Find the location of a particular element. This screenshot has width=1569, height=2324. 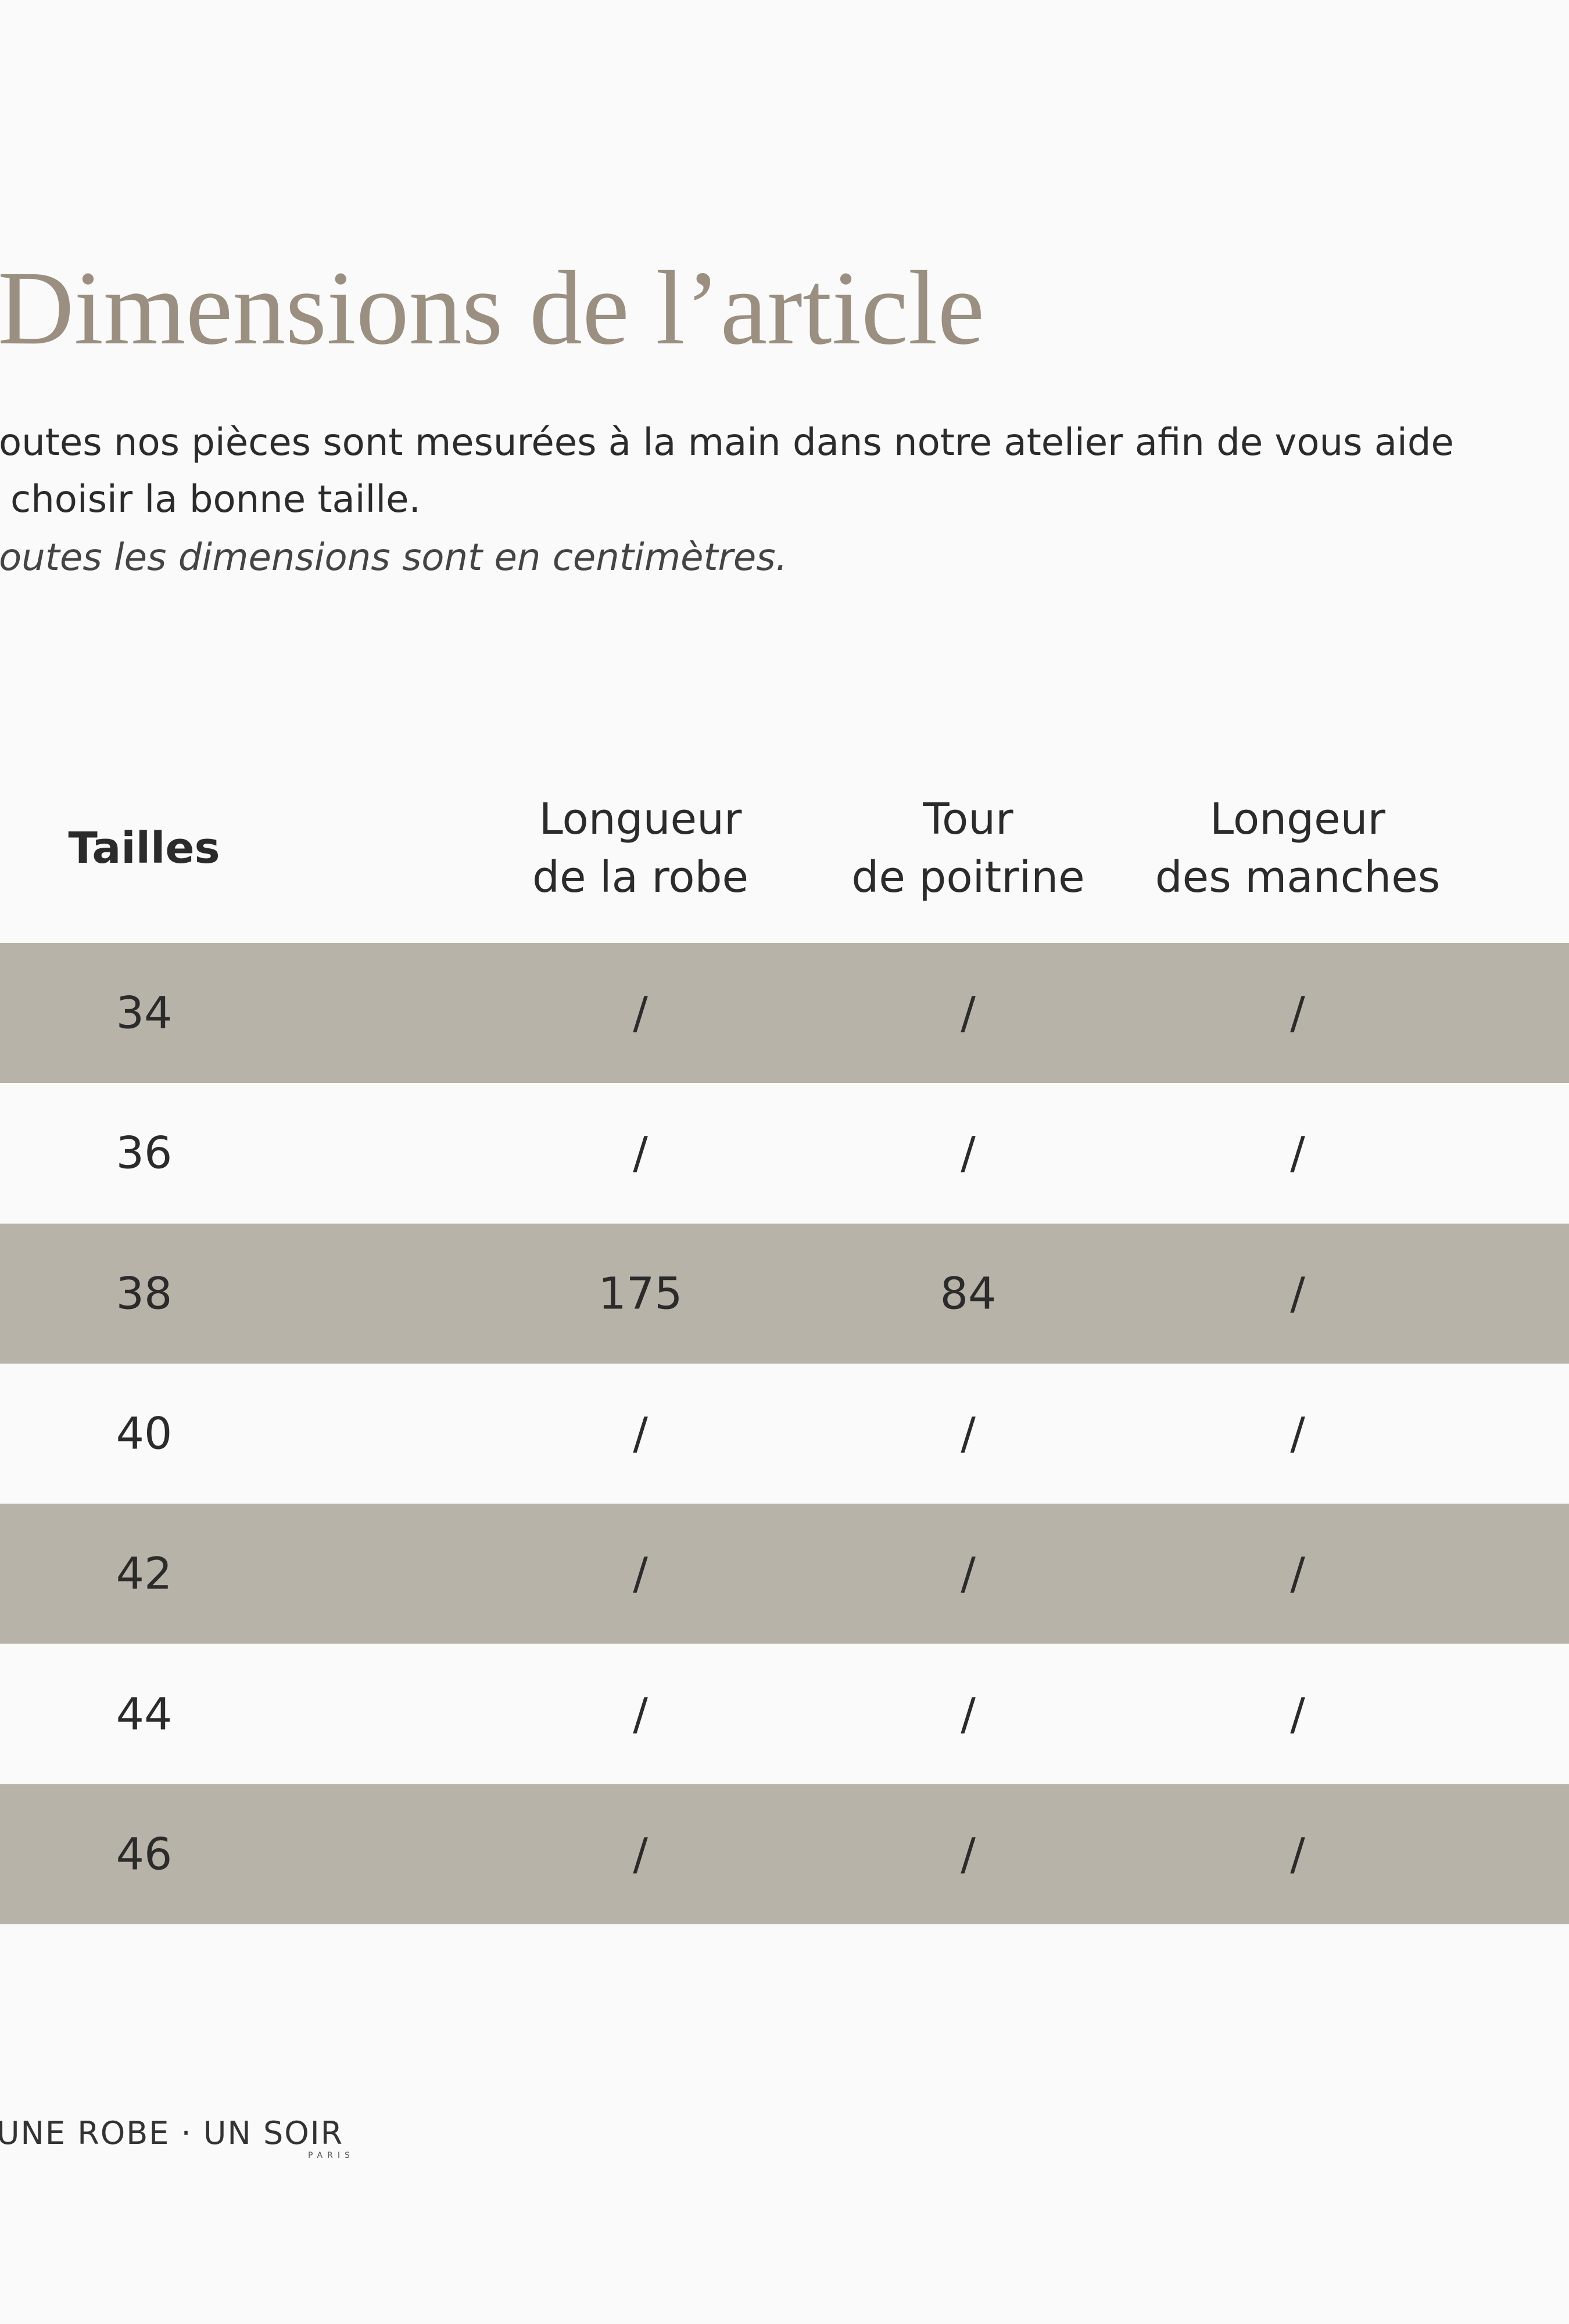

header-line: de poitrine is located at coordinates (968, 877).